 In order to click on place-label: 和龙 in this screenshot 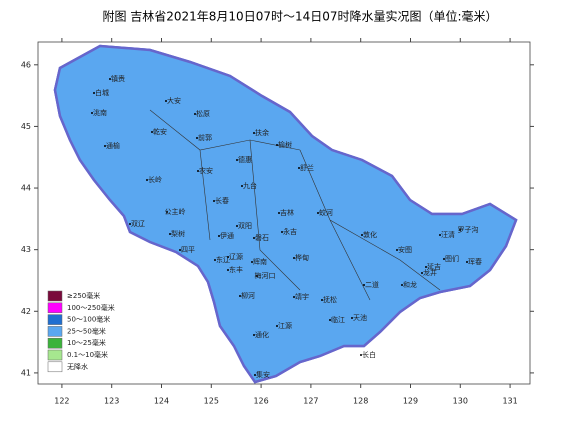, I will do `click(410, 284)`.